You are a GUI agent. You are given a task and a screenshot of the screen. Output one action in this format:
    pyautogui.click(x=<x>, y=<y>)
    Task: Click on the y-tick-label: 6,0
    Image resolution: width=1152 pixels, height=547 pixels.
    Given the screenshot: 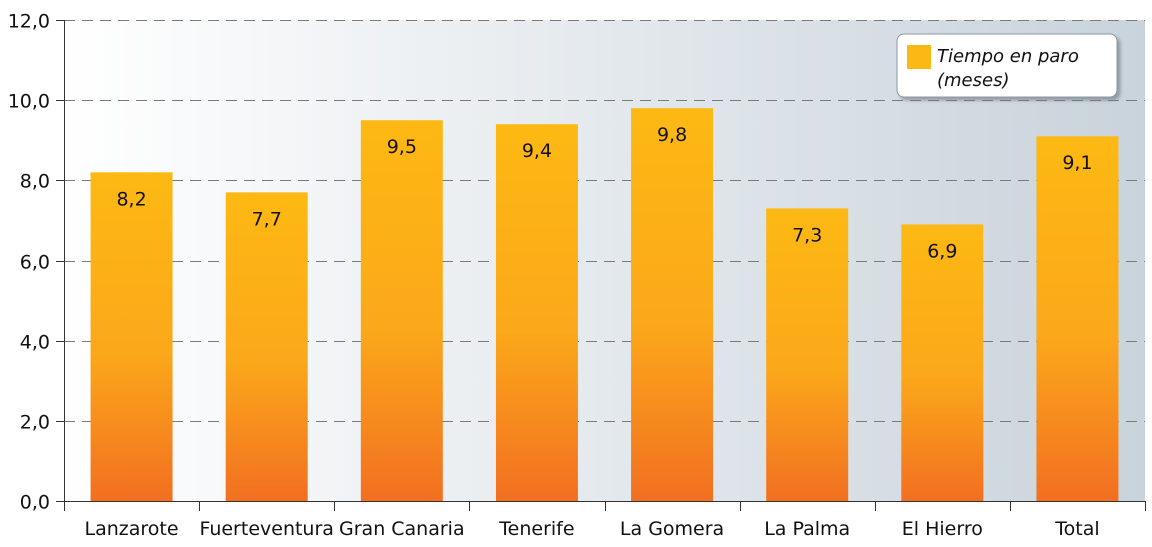 What is the action you would take?
    pyautogui.click(x=35, y=263)
    